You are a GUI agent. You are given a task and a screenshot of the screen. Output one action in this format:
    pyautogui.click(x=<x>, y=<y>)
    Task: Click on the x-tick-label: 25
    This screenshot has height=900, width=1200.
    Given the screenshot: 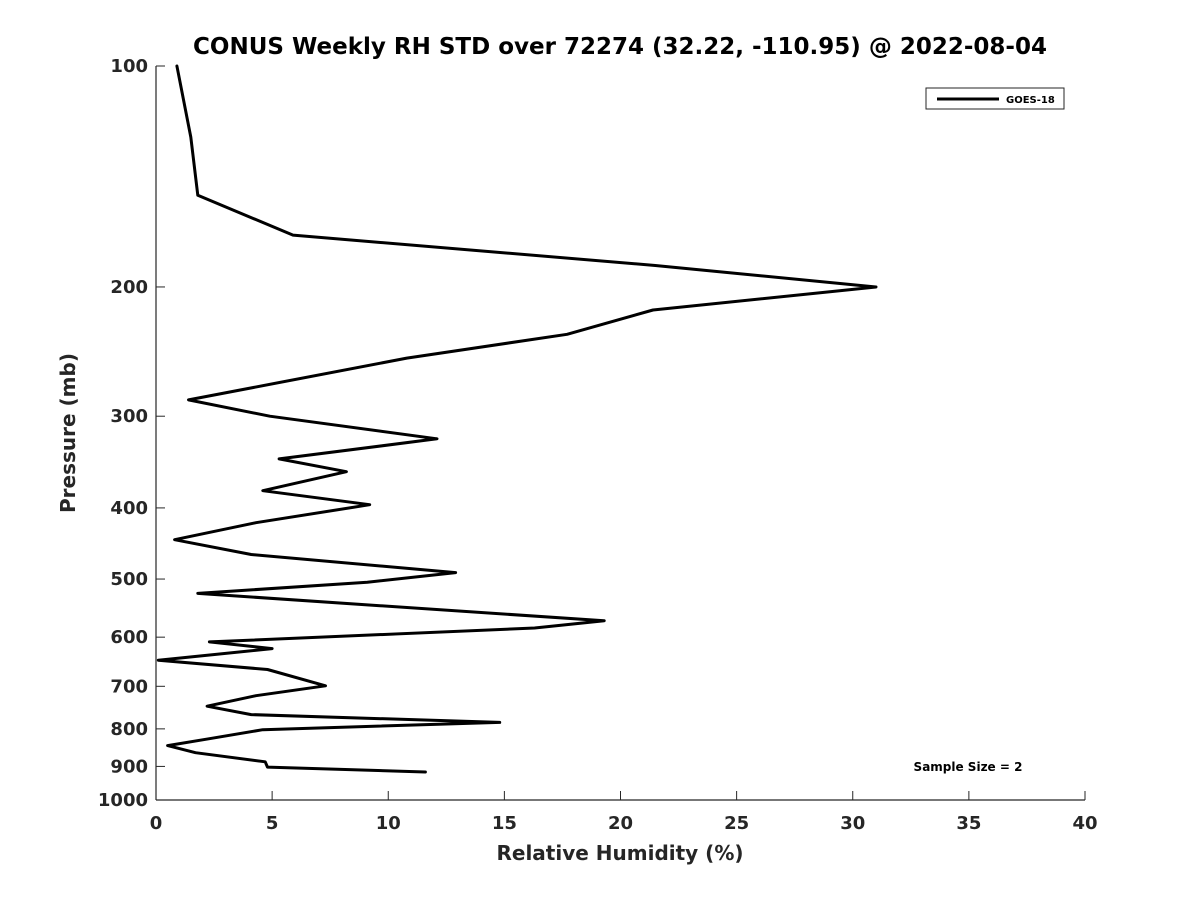 What is the action you would take?
    pyautogui.click(x=736, y=823)
    